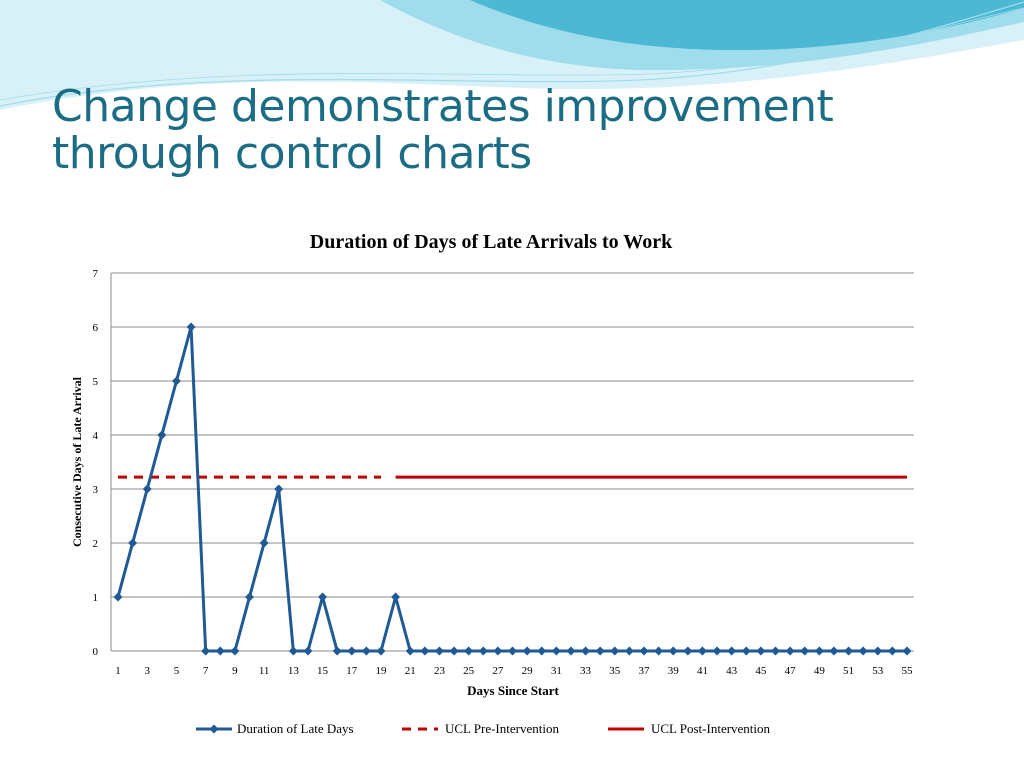 This screenshot has height=768, width=1024. I want to click on y-tick-label: 4, so click(96, 436).